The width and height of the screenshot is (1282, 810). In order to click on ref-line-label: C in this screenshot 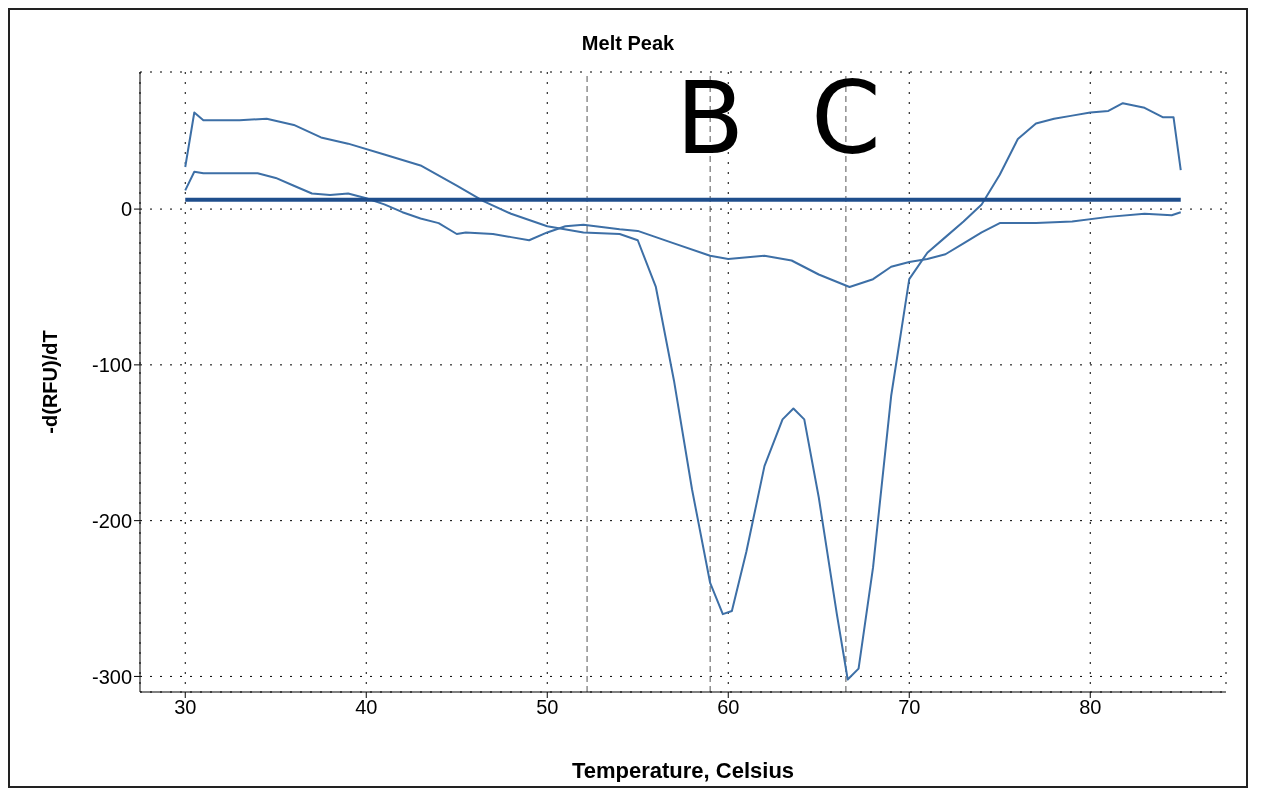, I will do `click(845, 118)`.